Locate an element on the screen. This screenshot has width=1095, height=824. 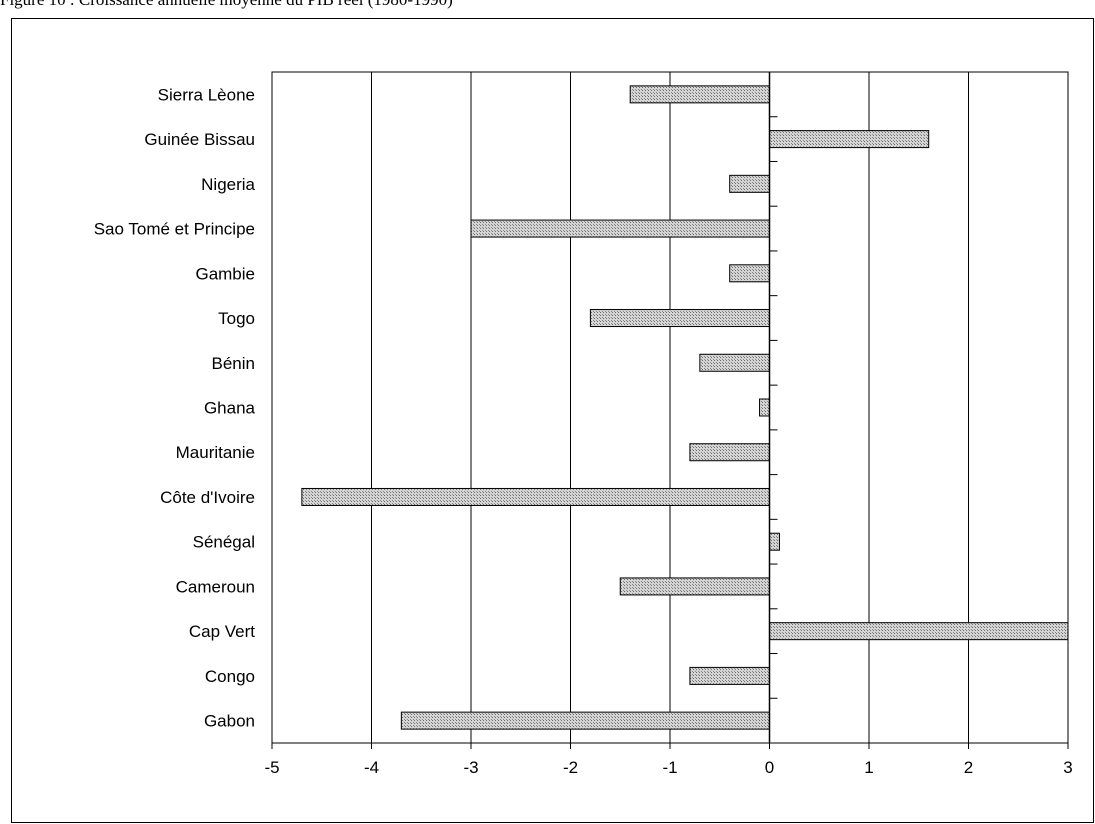
category-label: Cap Vert is located at coordinates (222, 631).